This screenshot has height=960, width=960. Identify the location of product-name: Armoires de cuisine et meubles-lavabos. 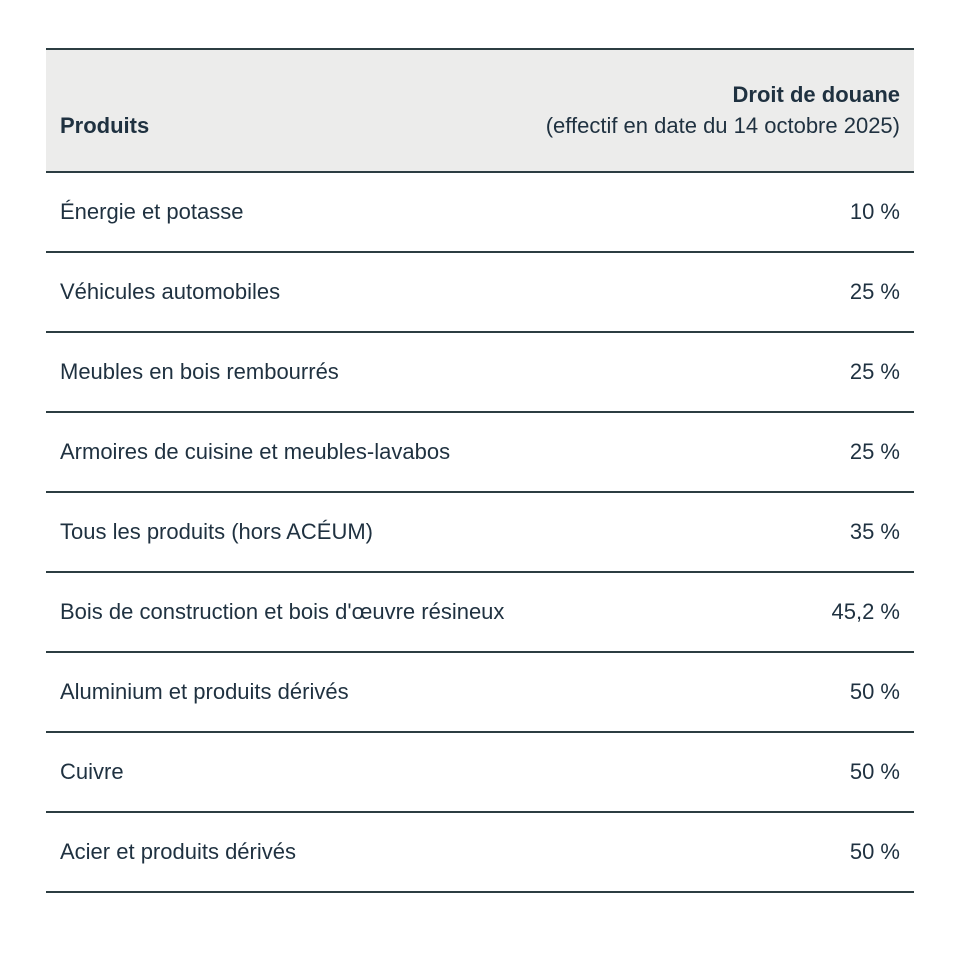
(255, 451).